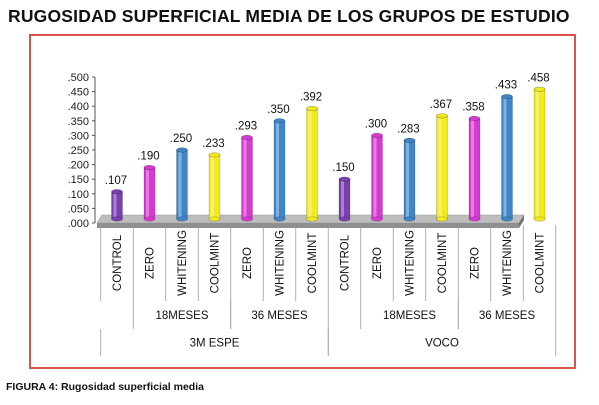 This screenshot has height=405, width=599. What do you see at coordinates (78, 195) in the screenshot?
I see `y-tick-label: .100` at bounding box center [78, 195].